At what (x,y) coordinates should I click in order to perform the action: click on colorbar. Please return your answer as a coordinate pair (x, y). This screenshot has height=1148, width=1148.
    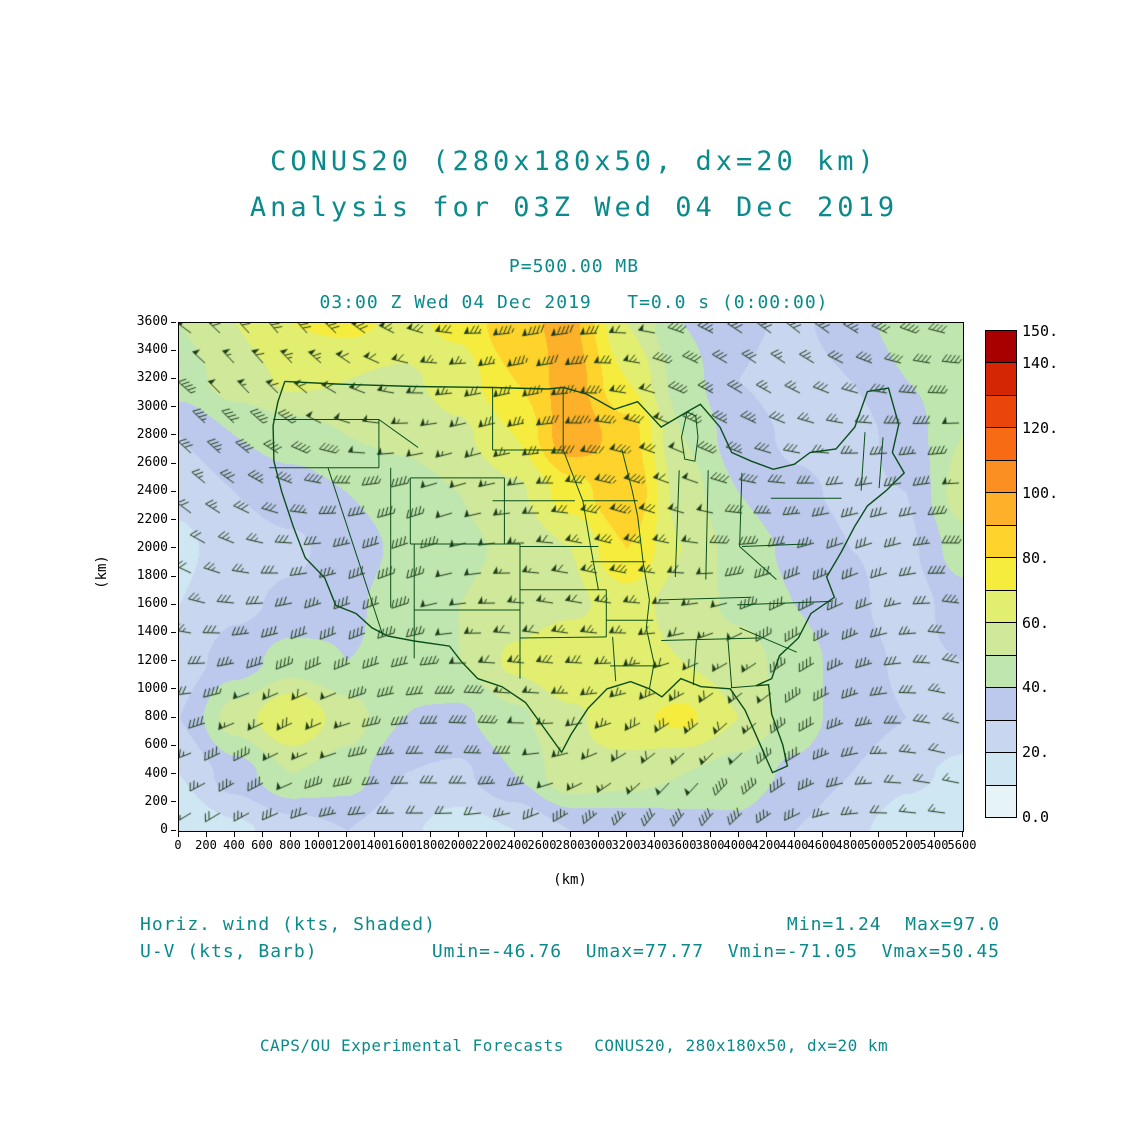
    Looking at the image, I should click on (1001, 574).